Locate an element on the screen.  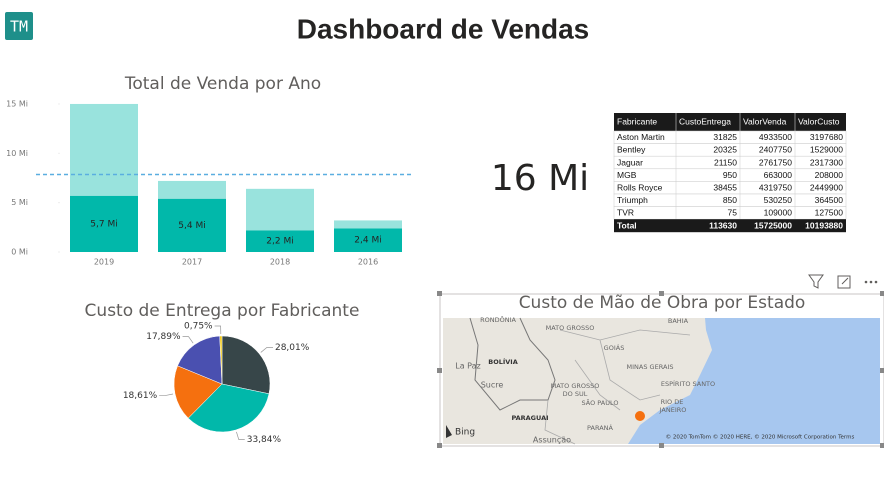
table-cell: 2317300 is located at coordinates (826, 162).